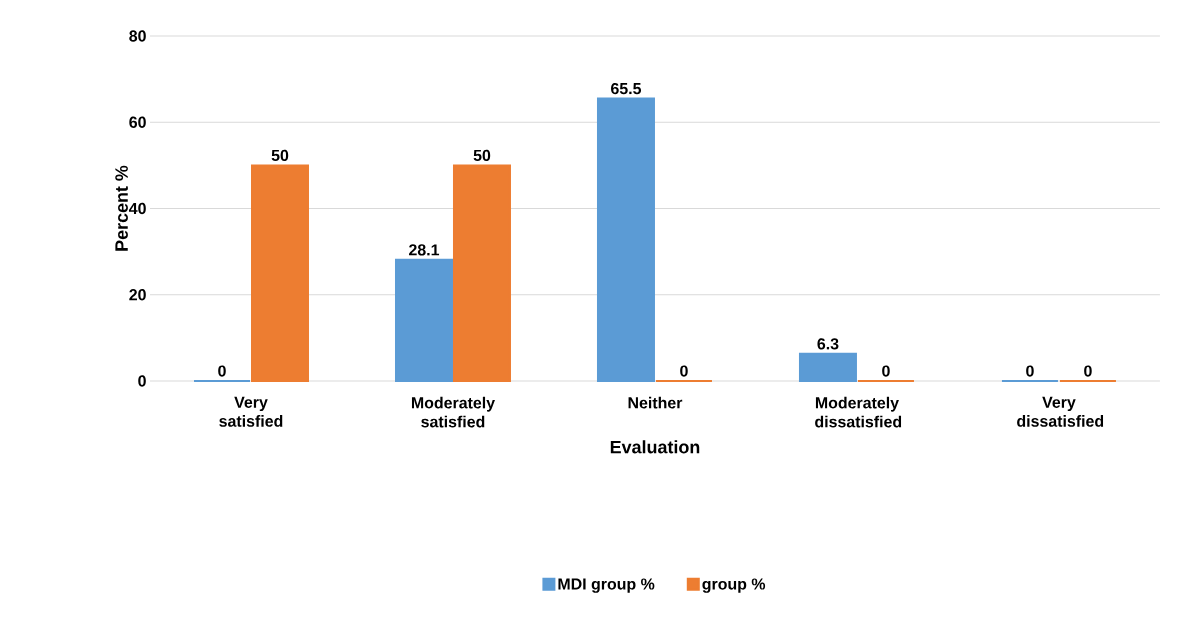  Describe the element at coordinates (121, 208) in the screenshot. I see `y-axis-title: Percent %` at that location.